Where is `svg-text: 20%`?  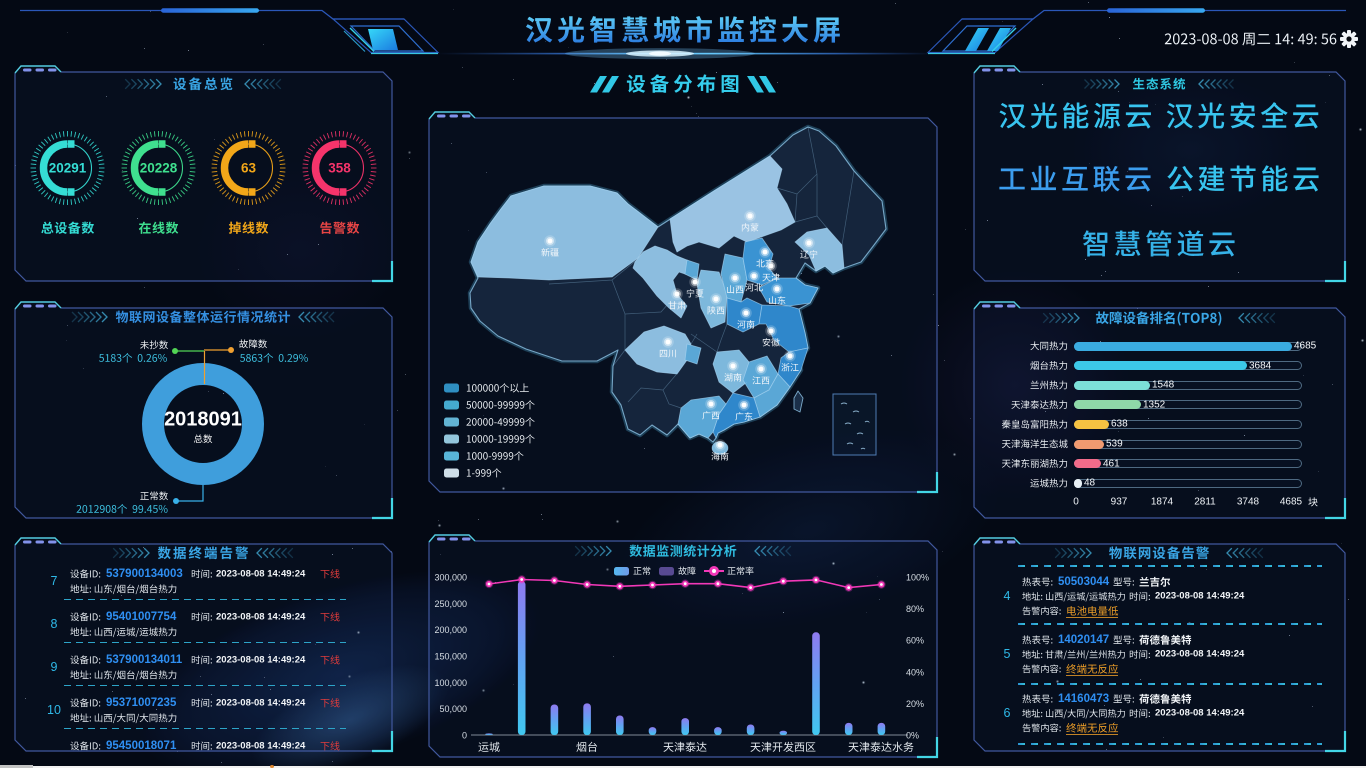
svg-text: 20% is located at coordinates (915, 704).